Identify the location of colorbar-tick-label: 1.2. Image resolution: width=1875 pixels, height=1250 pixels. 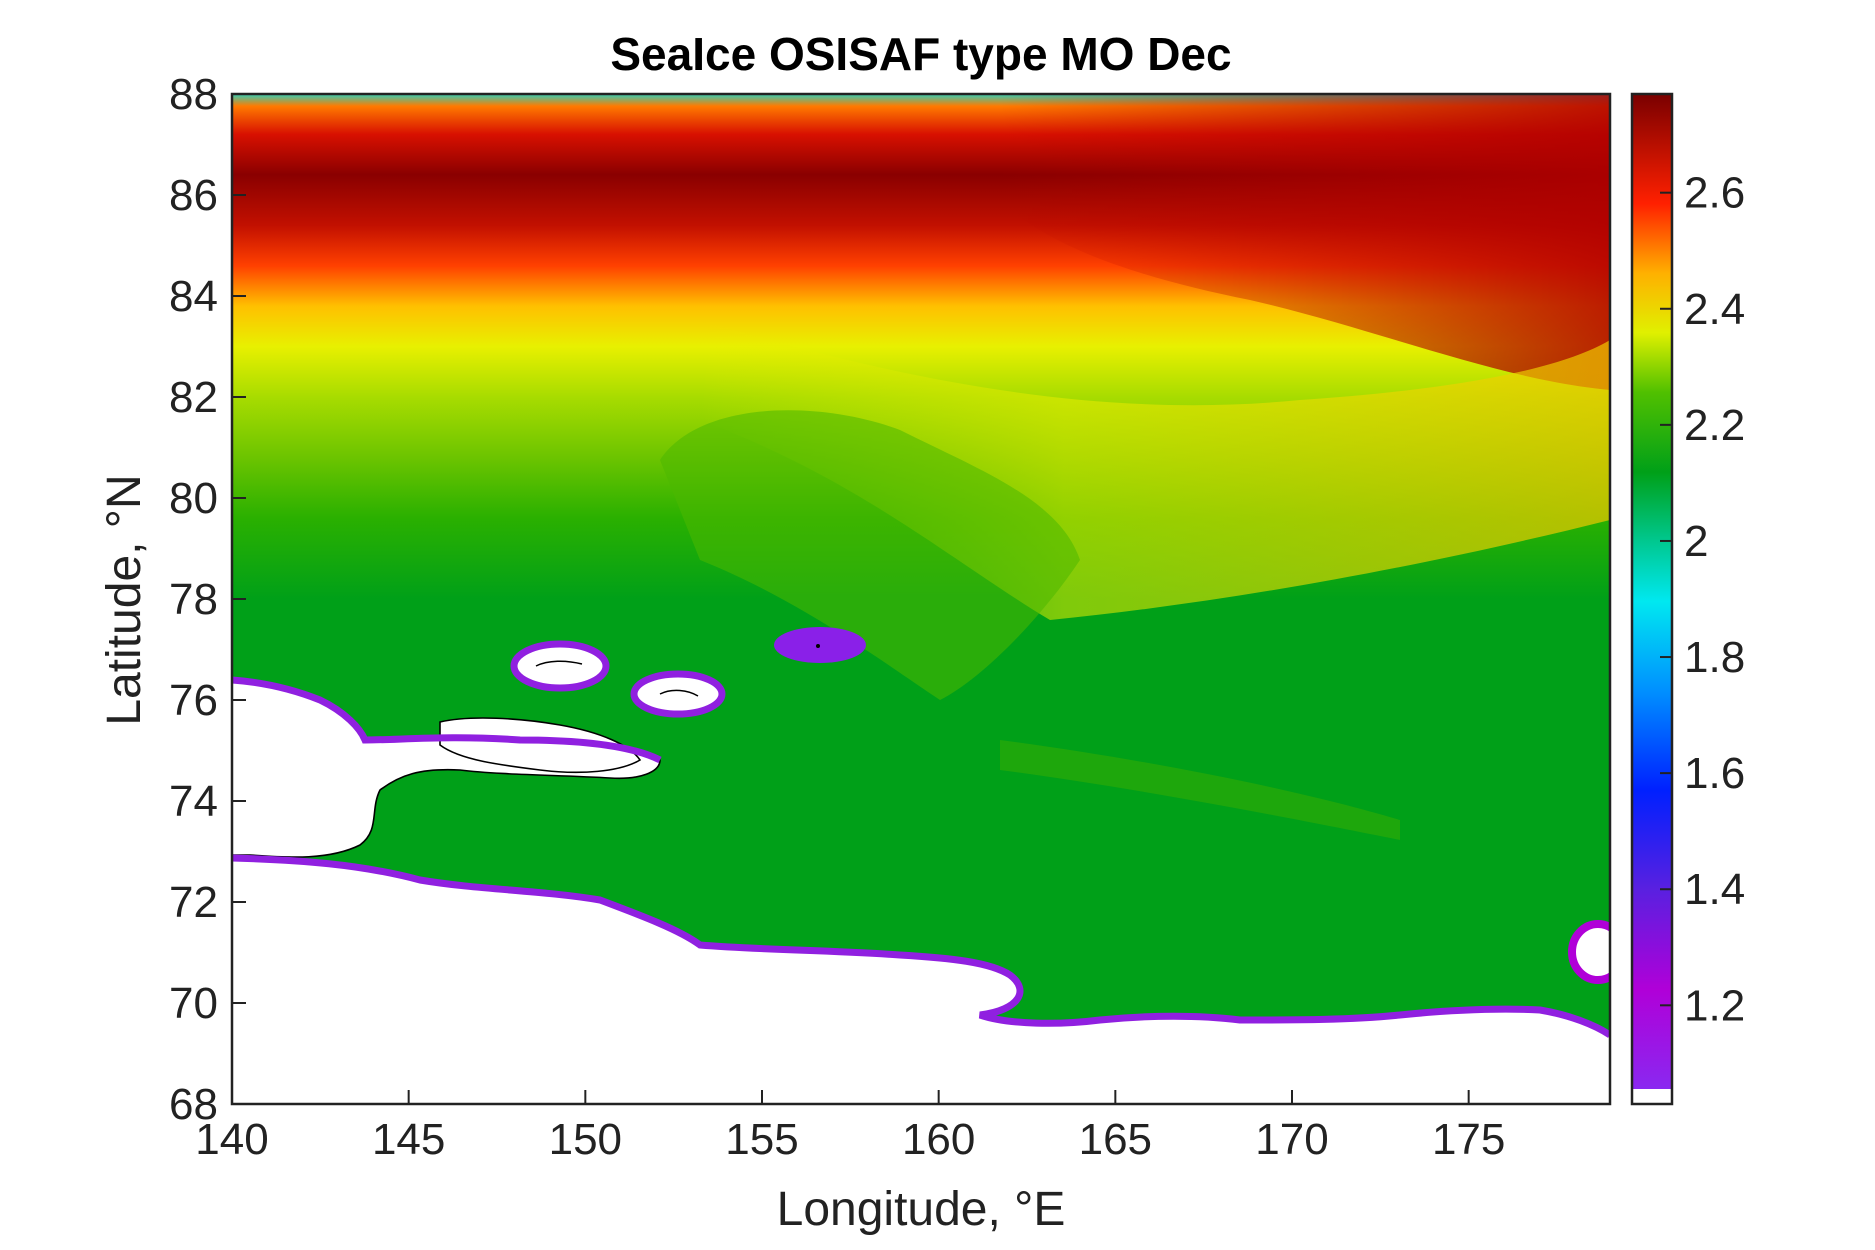
(1714, 1005).